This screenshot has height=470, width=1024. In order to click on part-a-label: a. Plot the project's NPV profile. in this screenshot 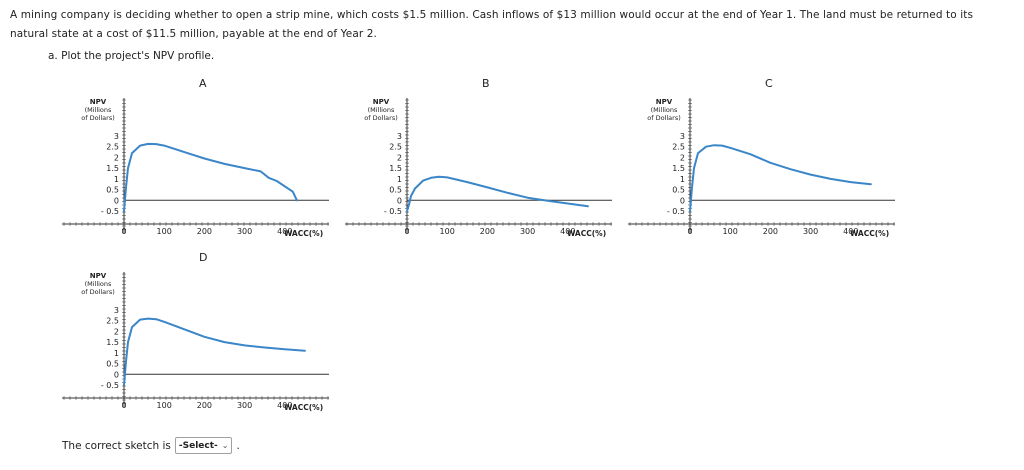, I will do `click(131, 56)`.